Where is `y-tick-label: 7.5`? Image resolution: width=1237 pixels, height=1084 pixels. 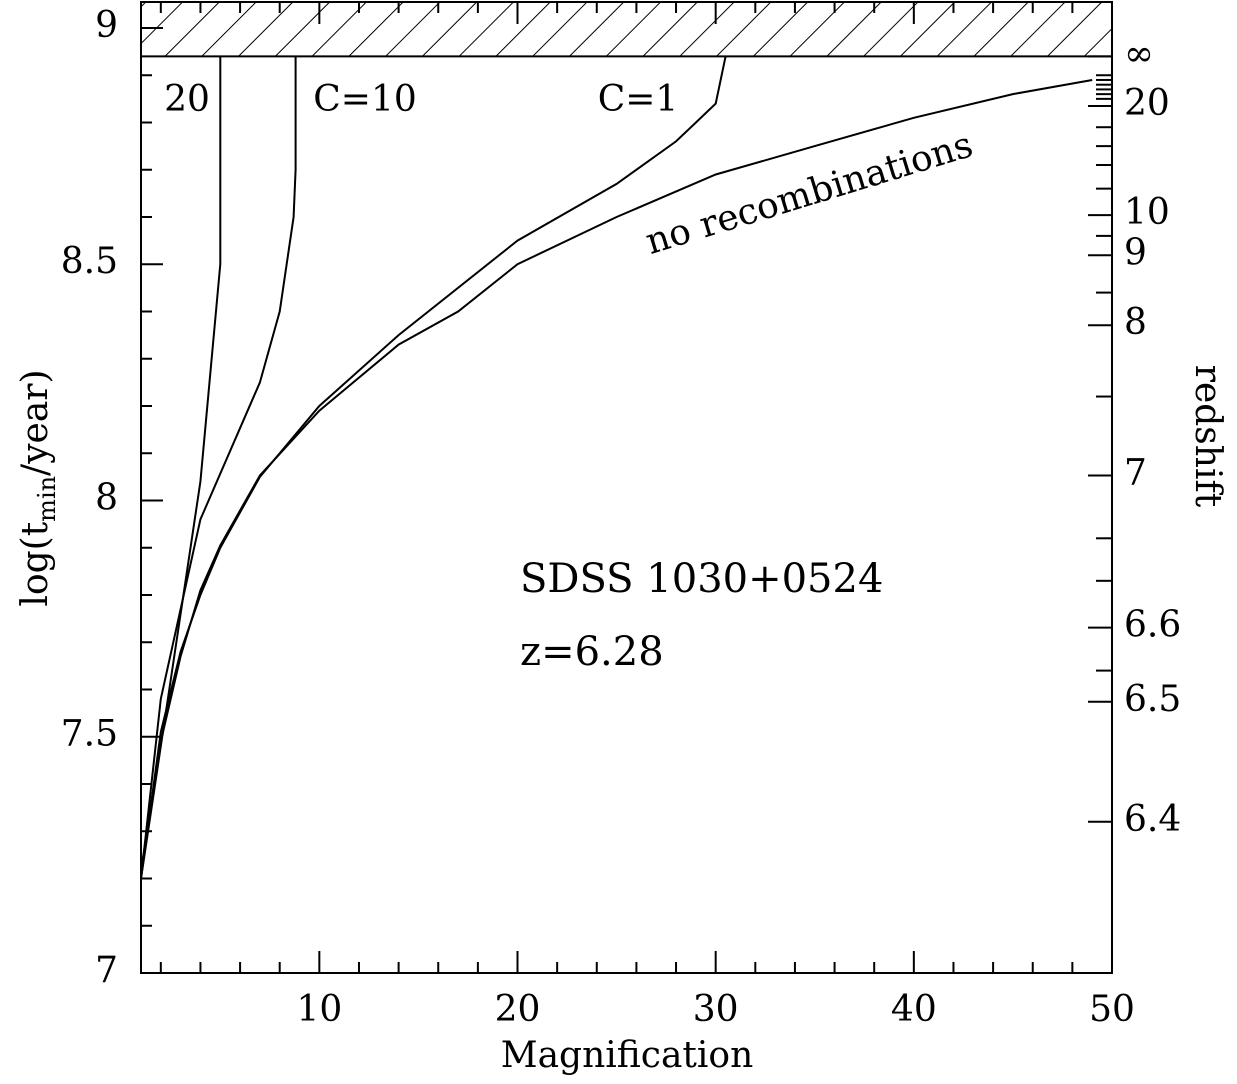 y-tick-label: 7.5 is located at coordinates (89, 734).